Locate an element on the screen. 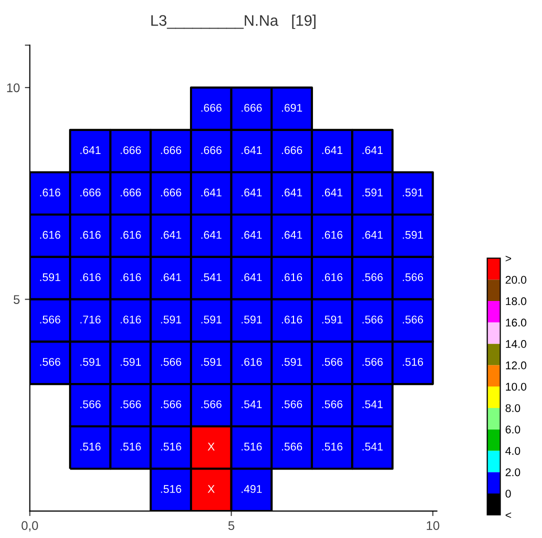 This screenshot has width=542, height=538. color-bar-label: 20.0 is located at coordinates (516, 280).